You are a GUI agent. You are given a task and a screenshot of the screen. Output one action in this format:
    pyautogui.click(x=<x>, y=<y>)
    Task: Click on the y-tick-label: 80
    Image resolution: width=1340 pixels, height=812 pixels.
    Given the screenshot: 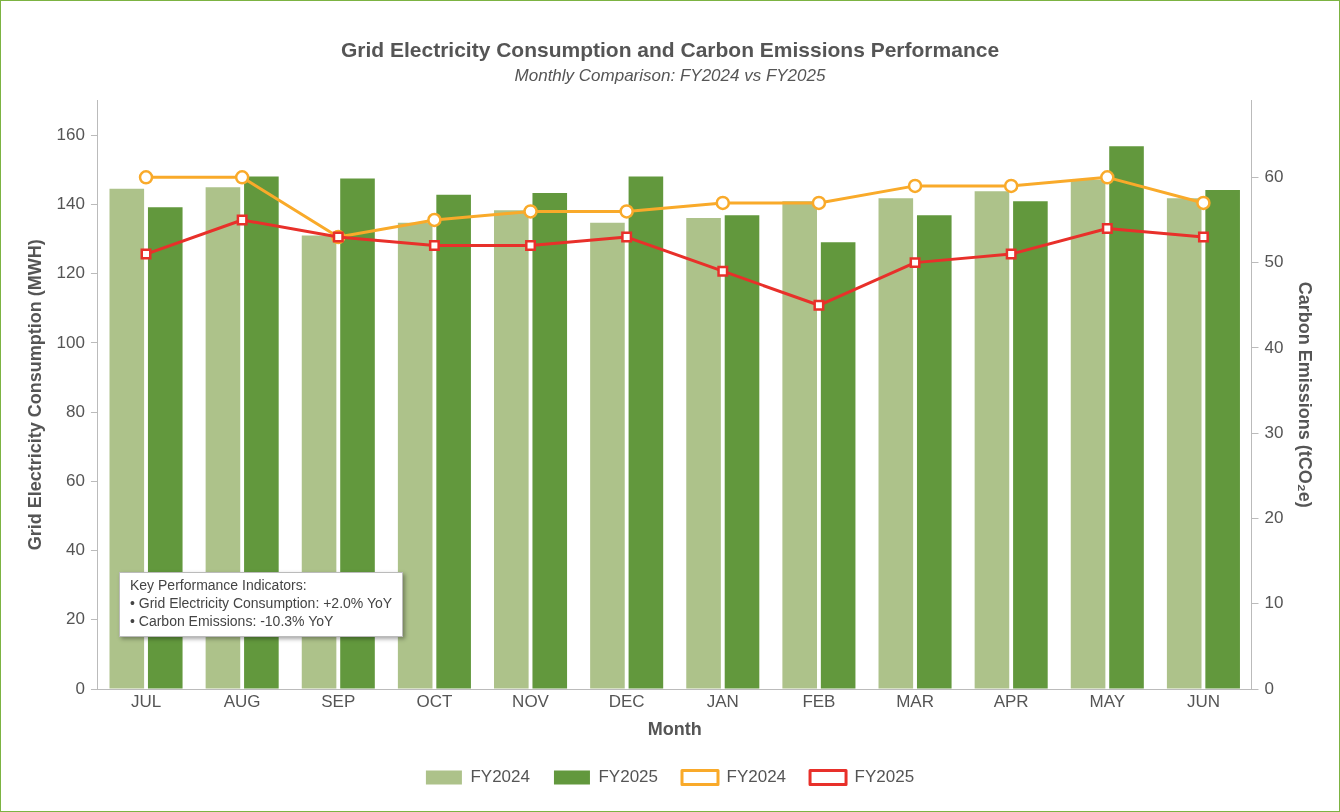 What is the action you would take?
    pyautogui.click(x=75, y=411)
    